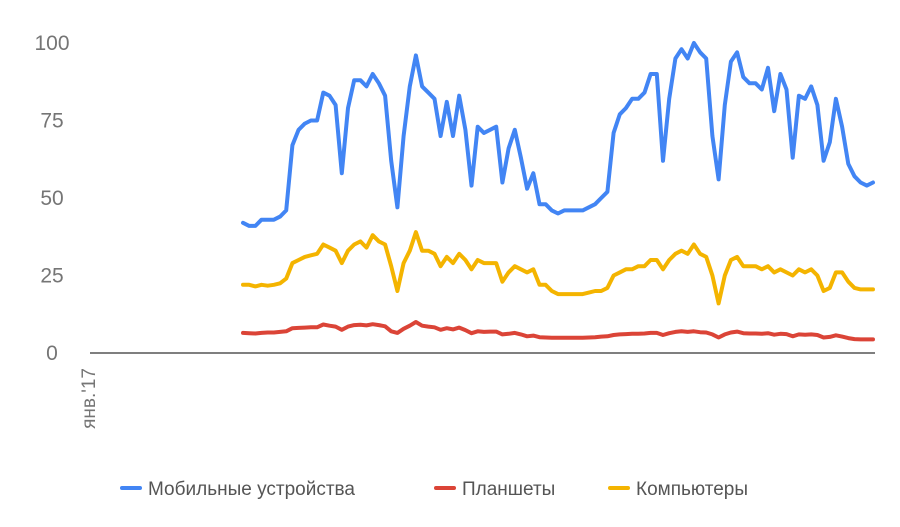  I want to click on y-tick-label-0: 0, so click(52, 353).